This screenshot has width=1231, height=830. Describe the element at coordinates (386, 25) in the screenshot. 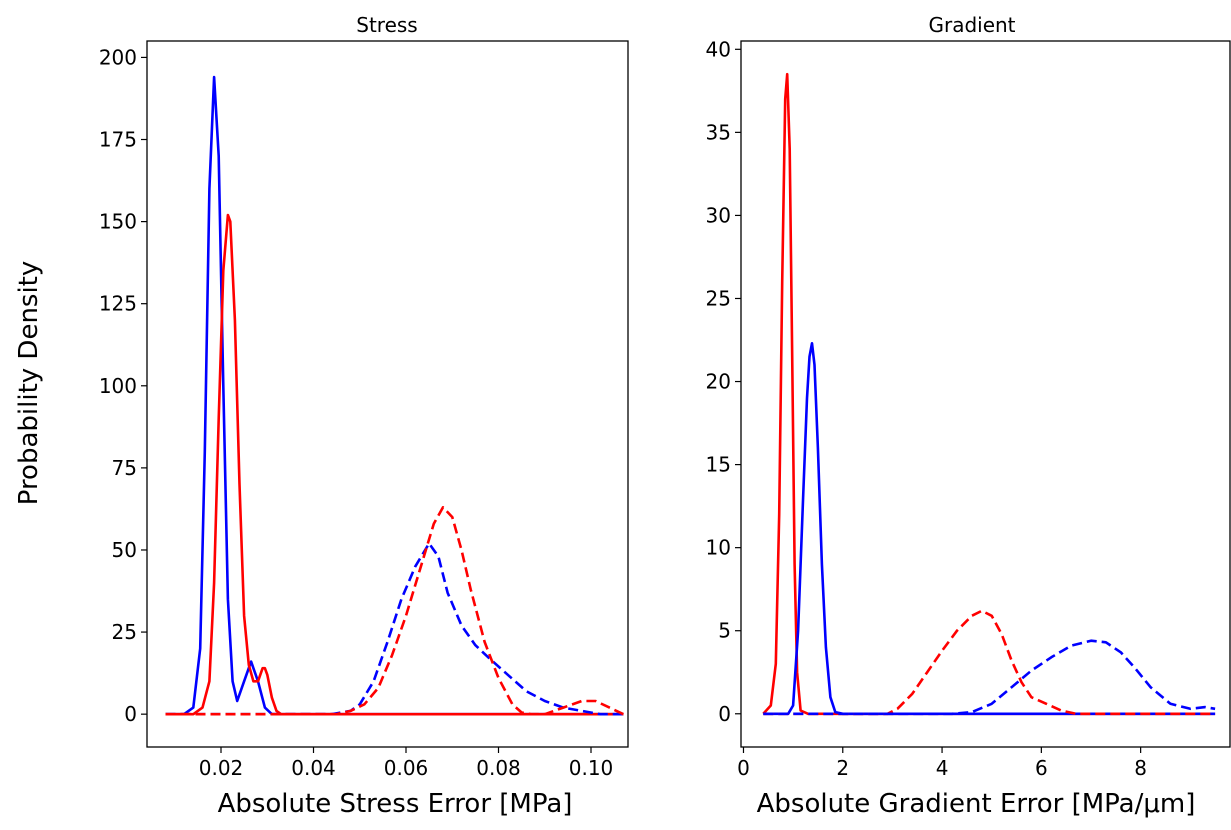

I see `stress-panel-title: Stress` at that location.